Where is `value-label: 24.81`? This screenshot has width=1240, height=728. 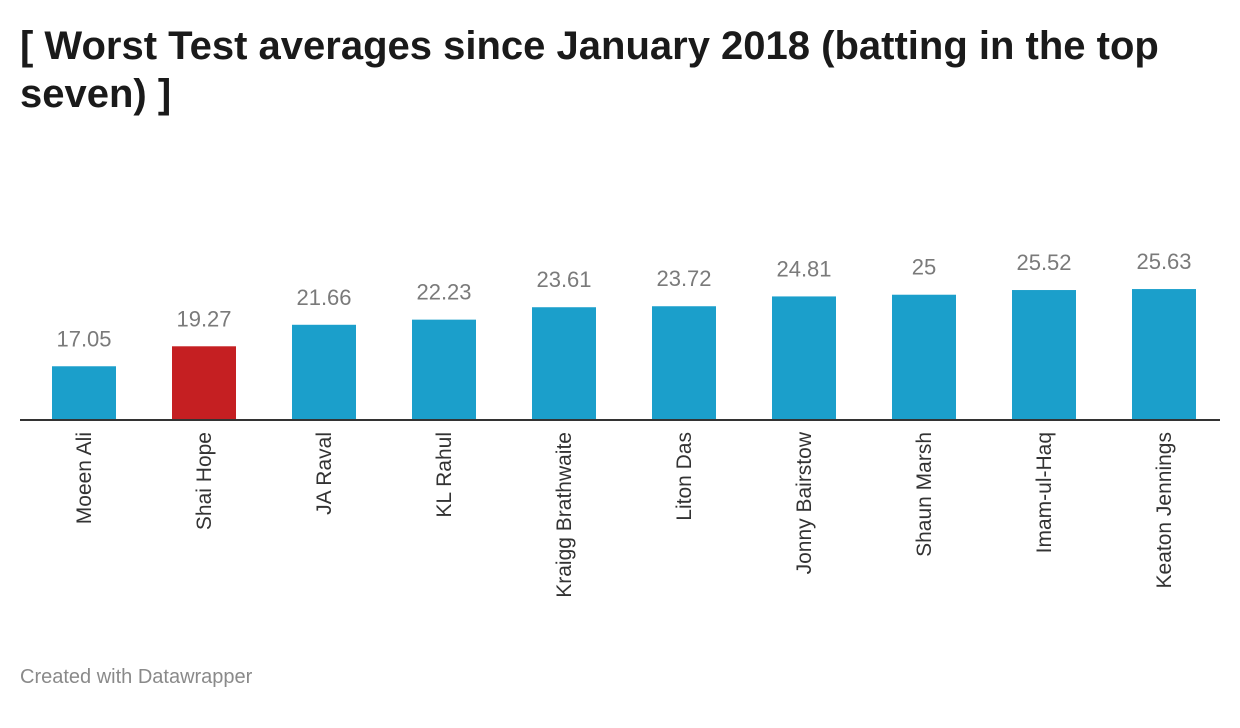
value-label: 24.81 is located at coordinates (803, 268).